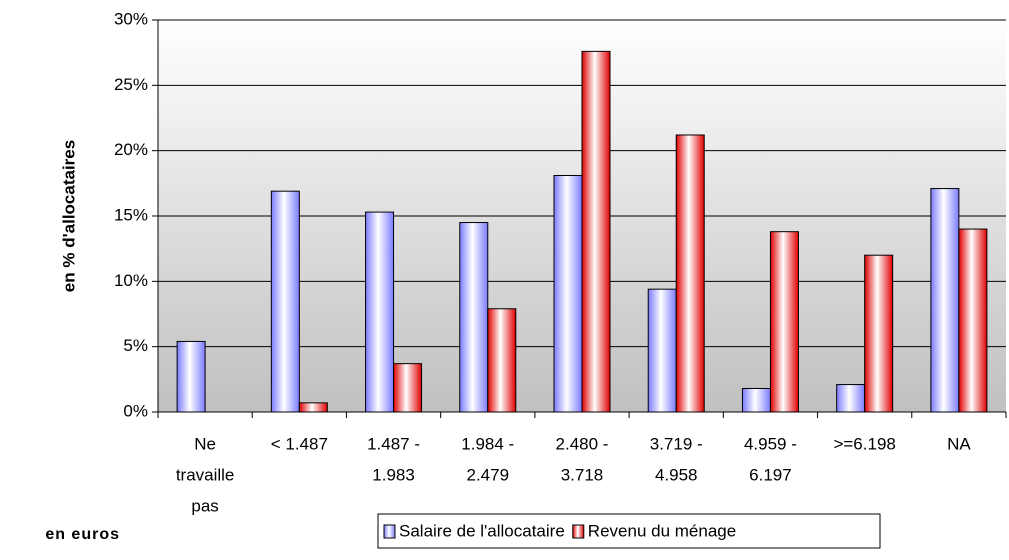 This screenshot has height=560, width=1009. I want to click on legend-label: Salaire de l'allocataire, so click(482, 530).